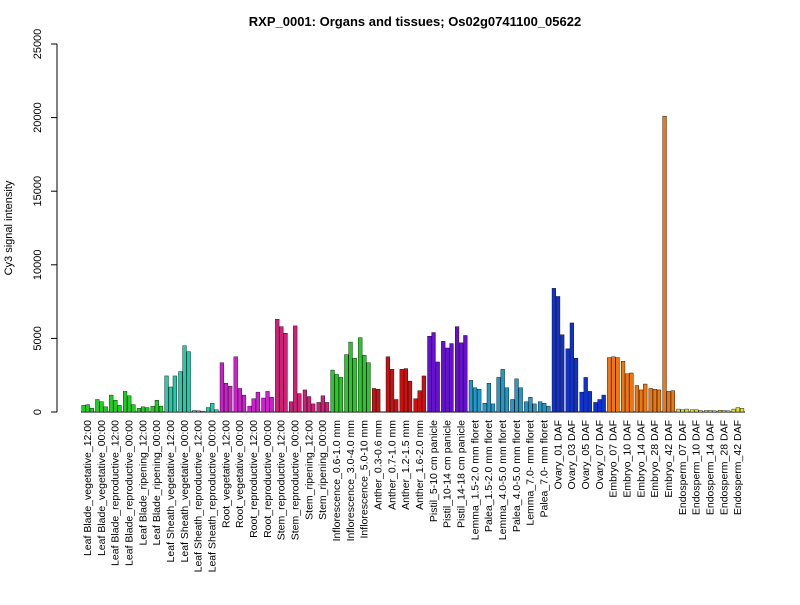 Image resolution: width=800 pixels, height=605 pixels. What do you see at coordinates (268, 479) in the screenshot?
I see `category-label-13: Root_reproductive_00:00` at bounding box center [268, 479].